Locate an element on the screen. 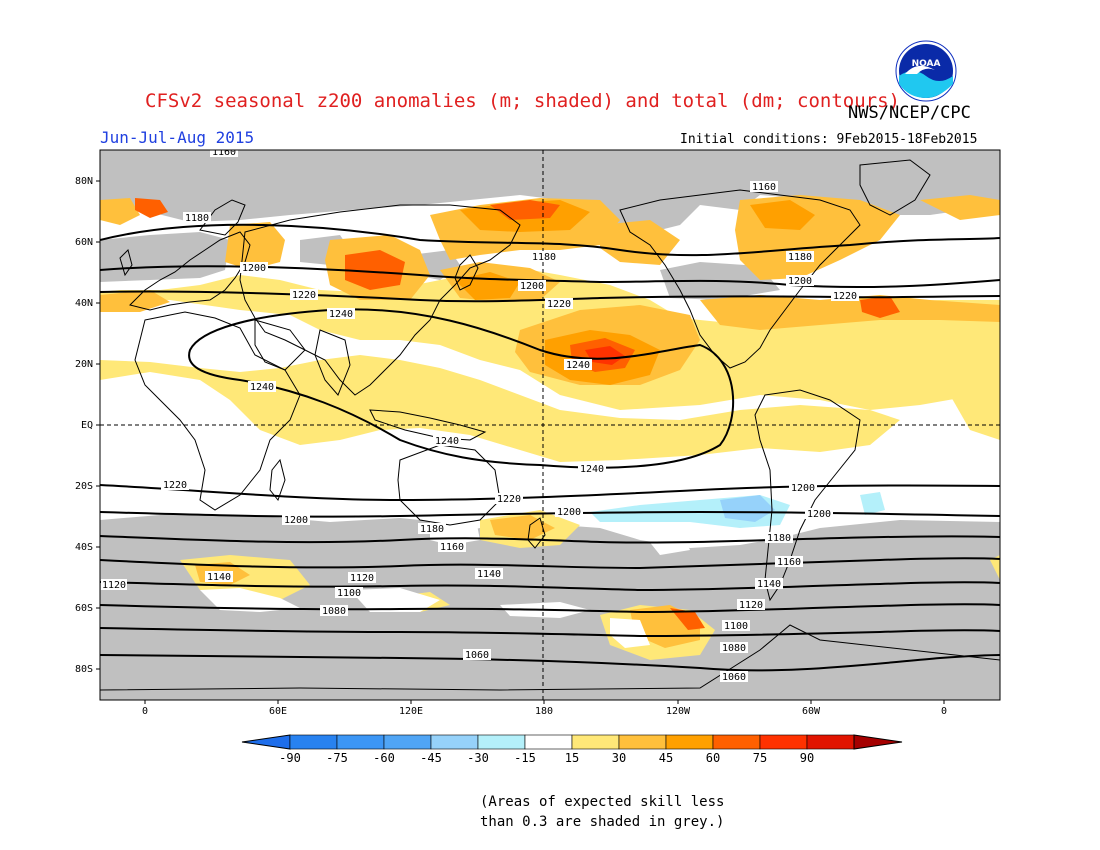 This screenshot has width=1100, height=850. australia-outline is located at coordinates (449, 485).